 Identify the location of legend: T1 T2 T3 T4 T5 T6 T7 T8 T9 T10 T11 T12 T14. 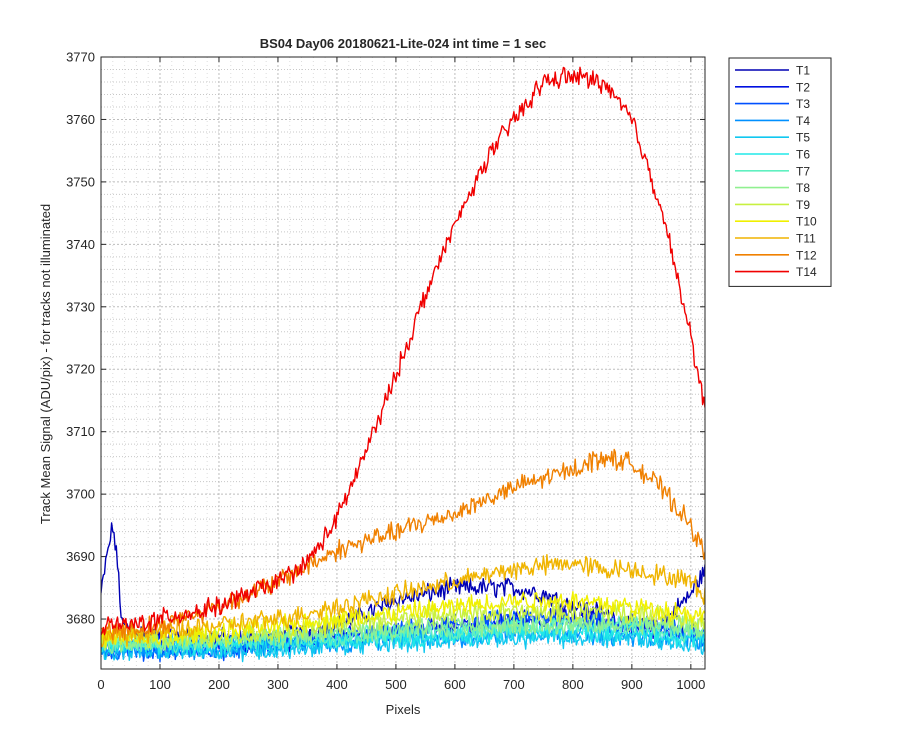
(780, 172).